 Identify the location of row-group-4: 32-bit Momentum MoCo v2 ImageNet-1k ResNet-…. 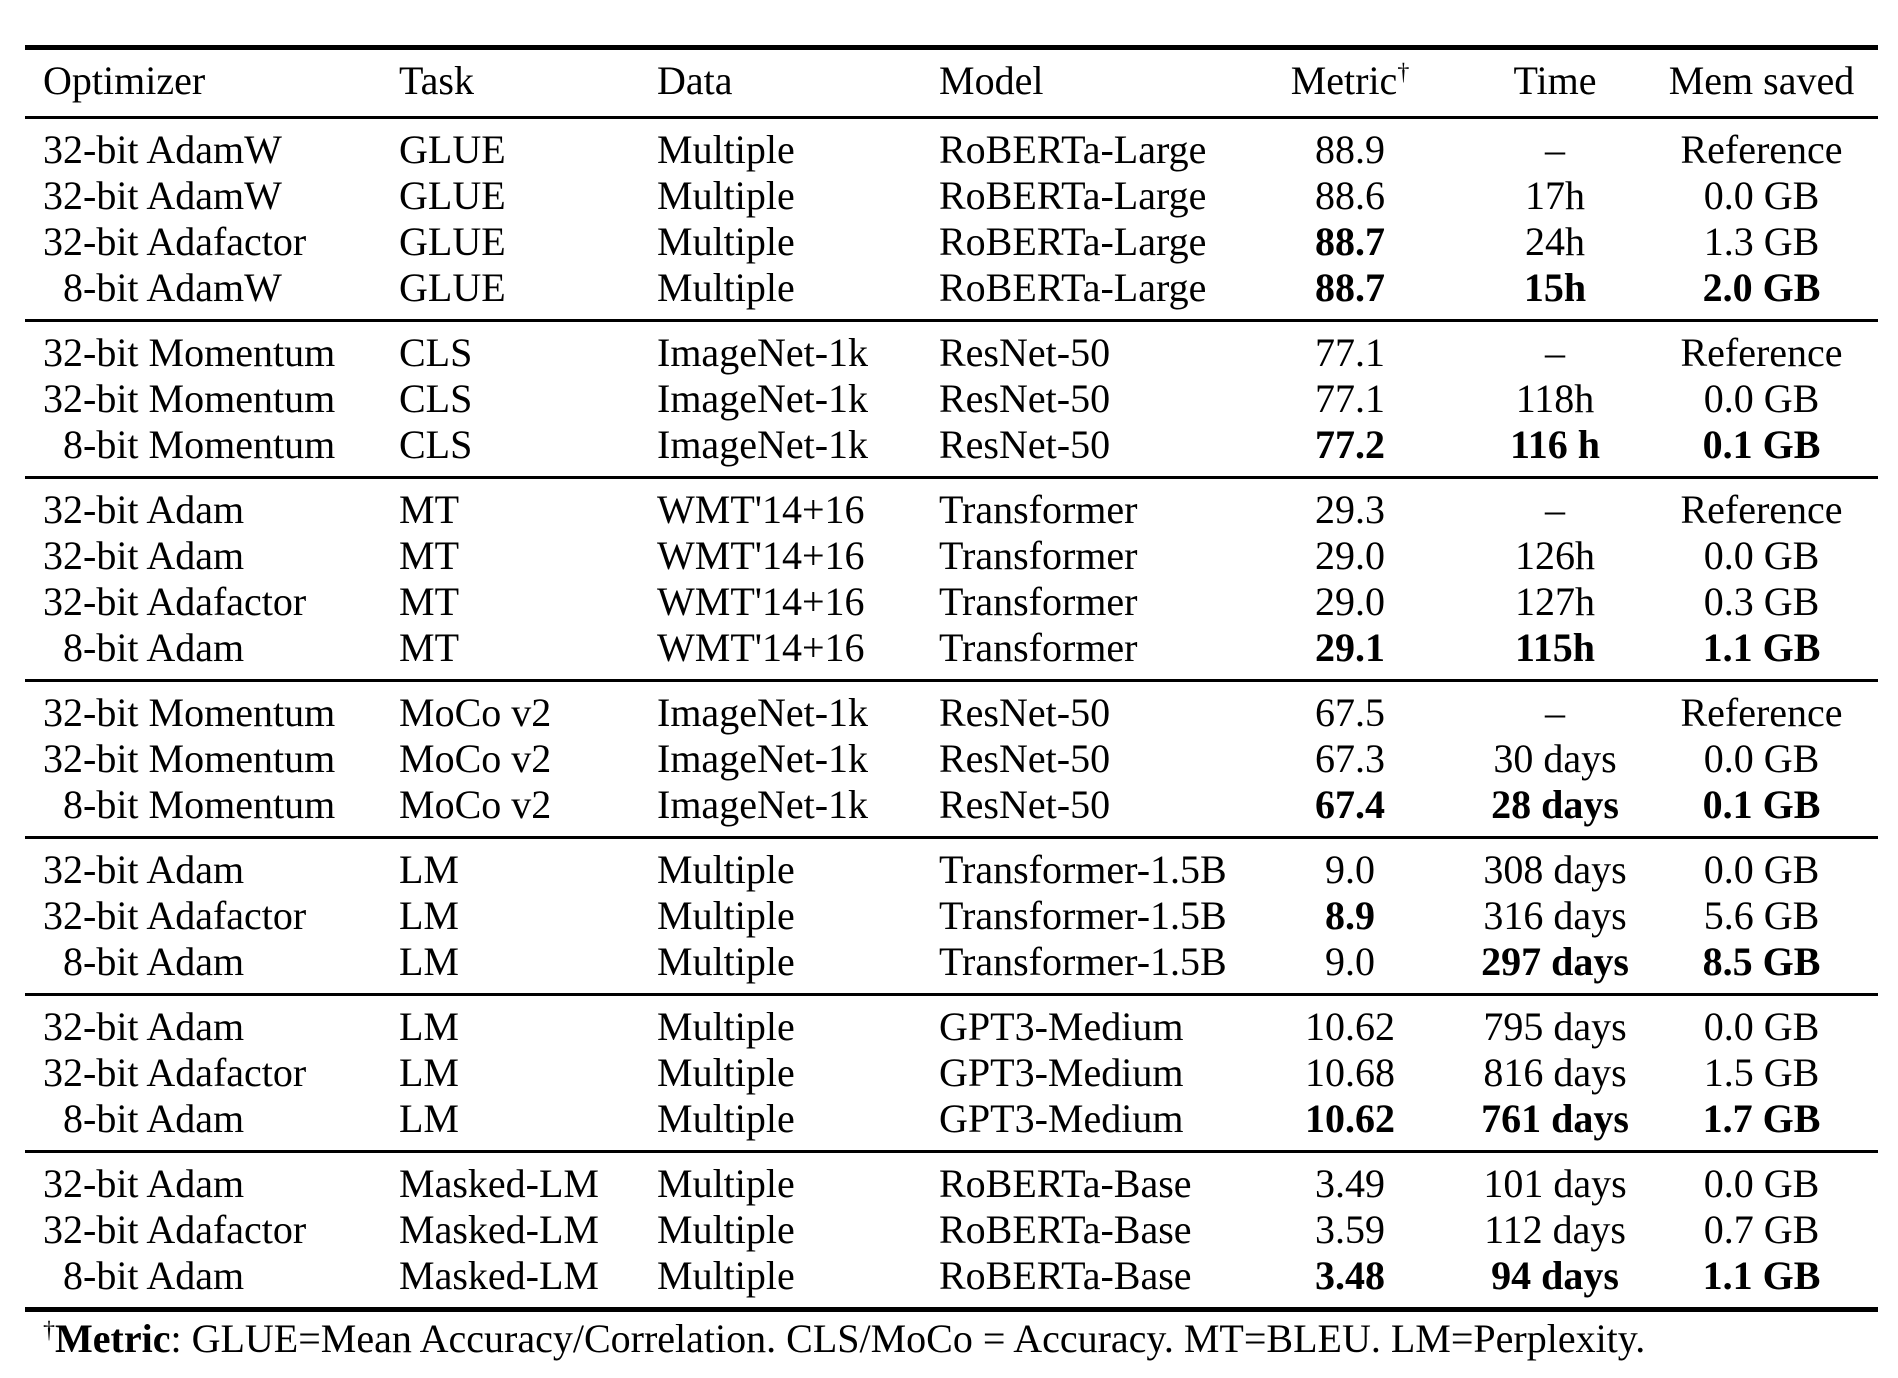
(951, 759).